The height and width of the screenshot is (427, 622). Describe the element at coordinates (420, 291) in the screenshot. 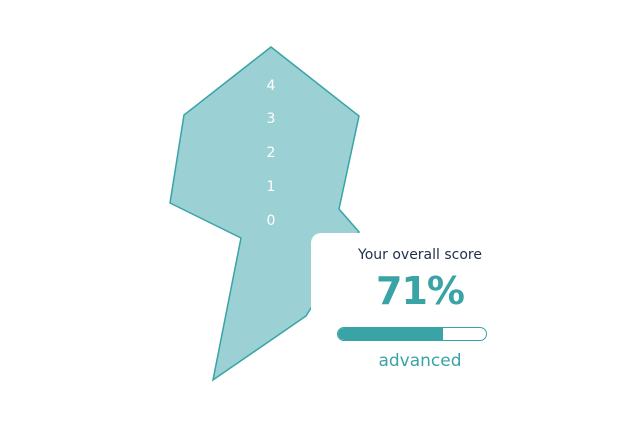

I see `score-value: 71%` at that location.